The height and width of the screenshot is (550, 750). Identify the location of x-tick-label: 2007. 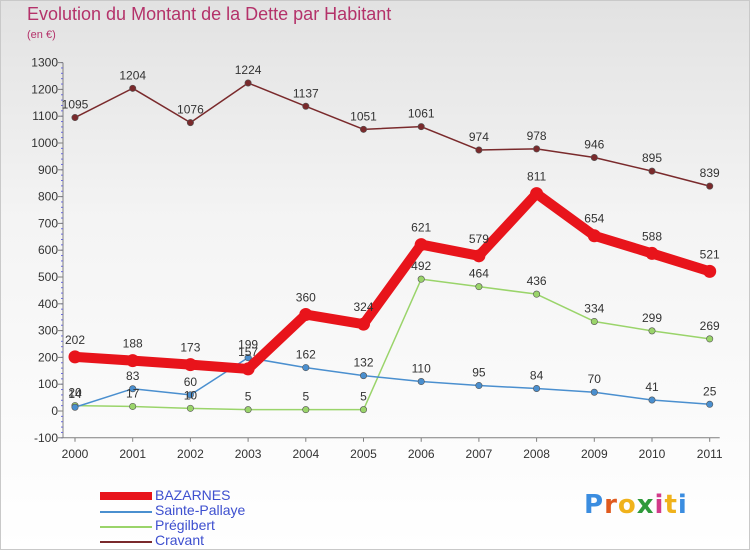
(479, 454).